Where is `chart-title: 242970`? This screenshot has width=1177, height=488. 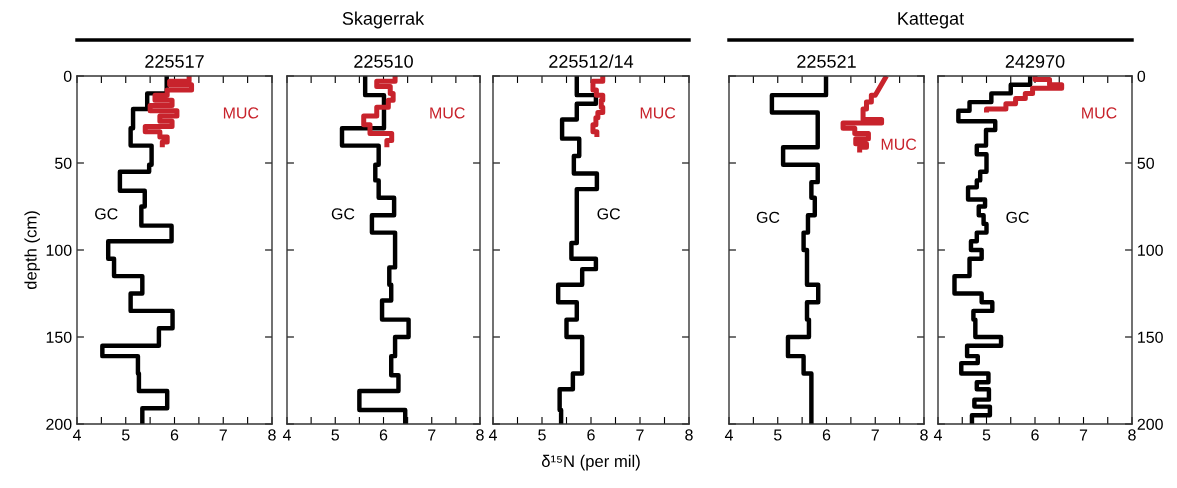 chart-title: 242970 is located at coordinates (1035, 61).